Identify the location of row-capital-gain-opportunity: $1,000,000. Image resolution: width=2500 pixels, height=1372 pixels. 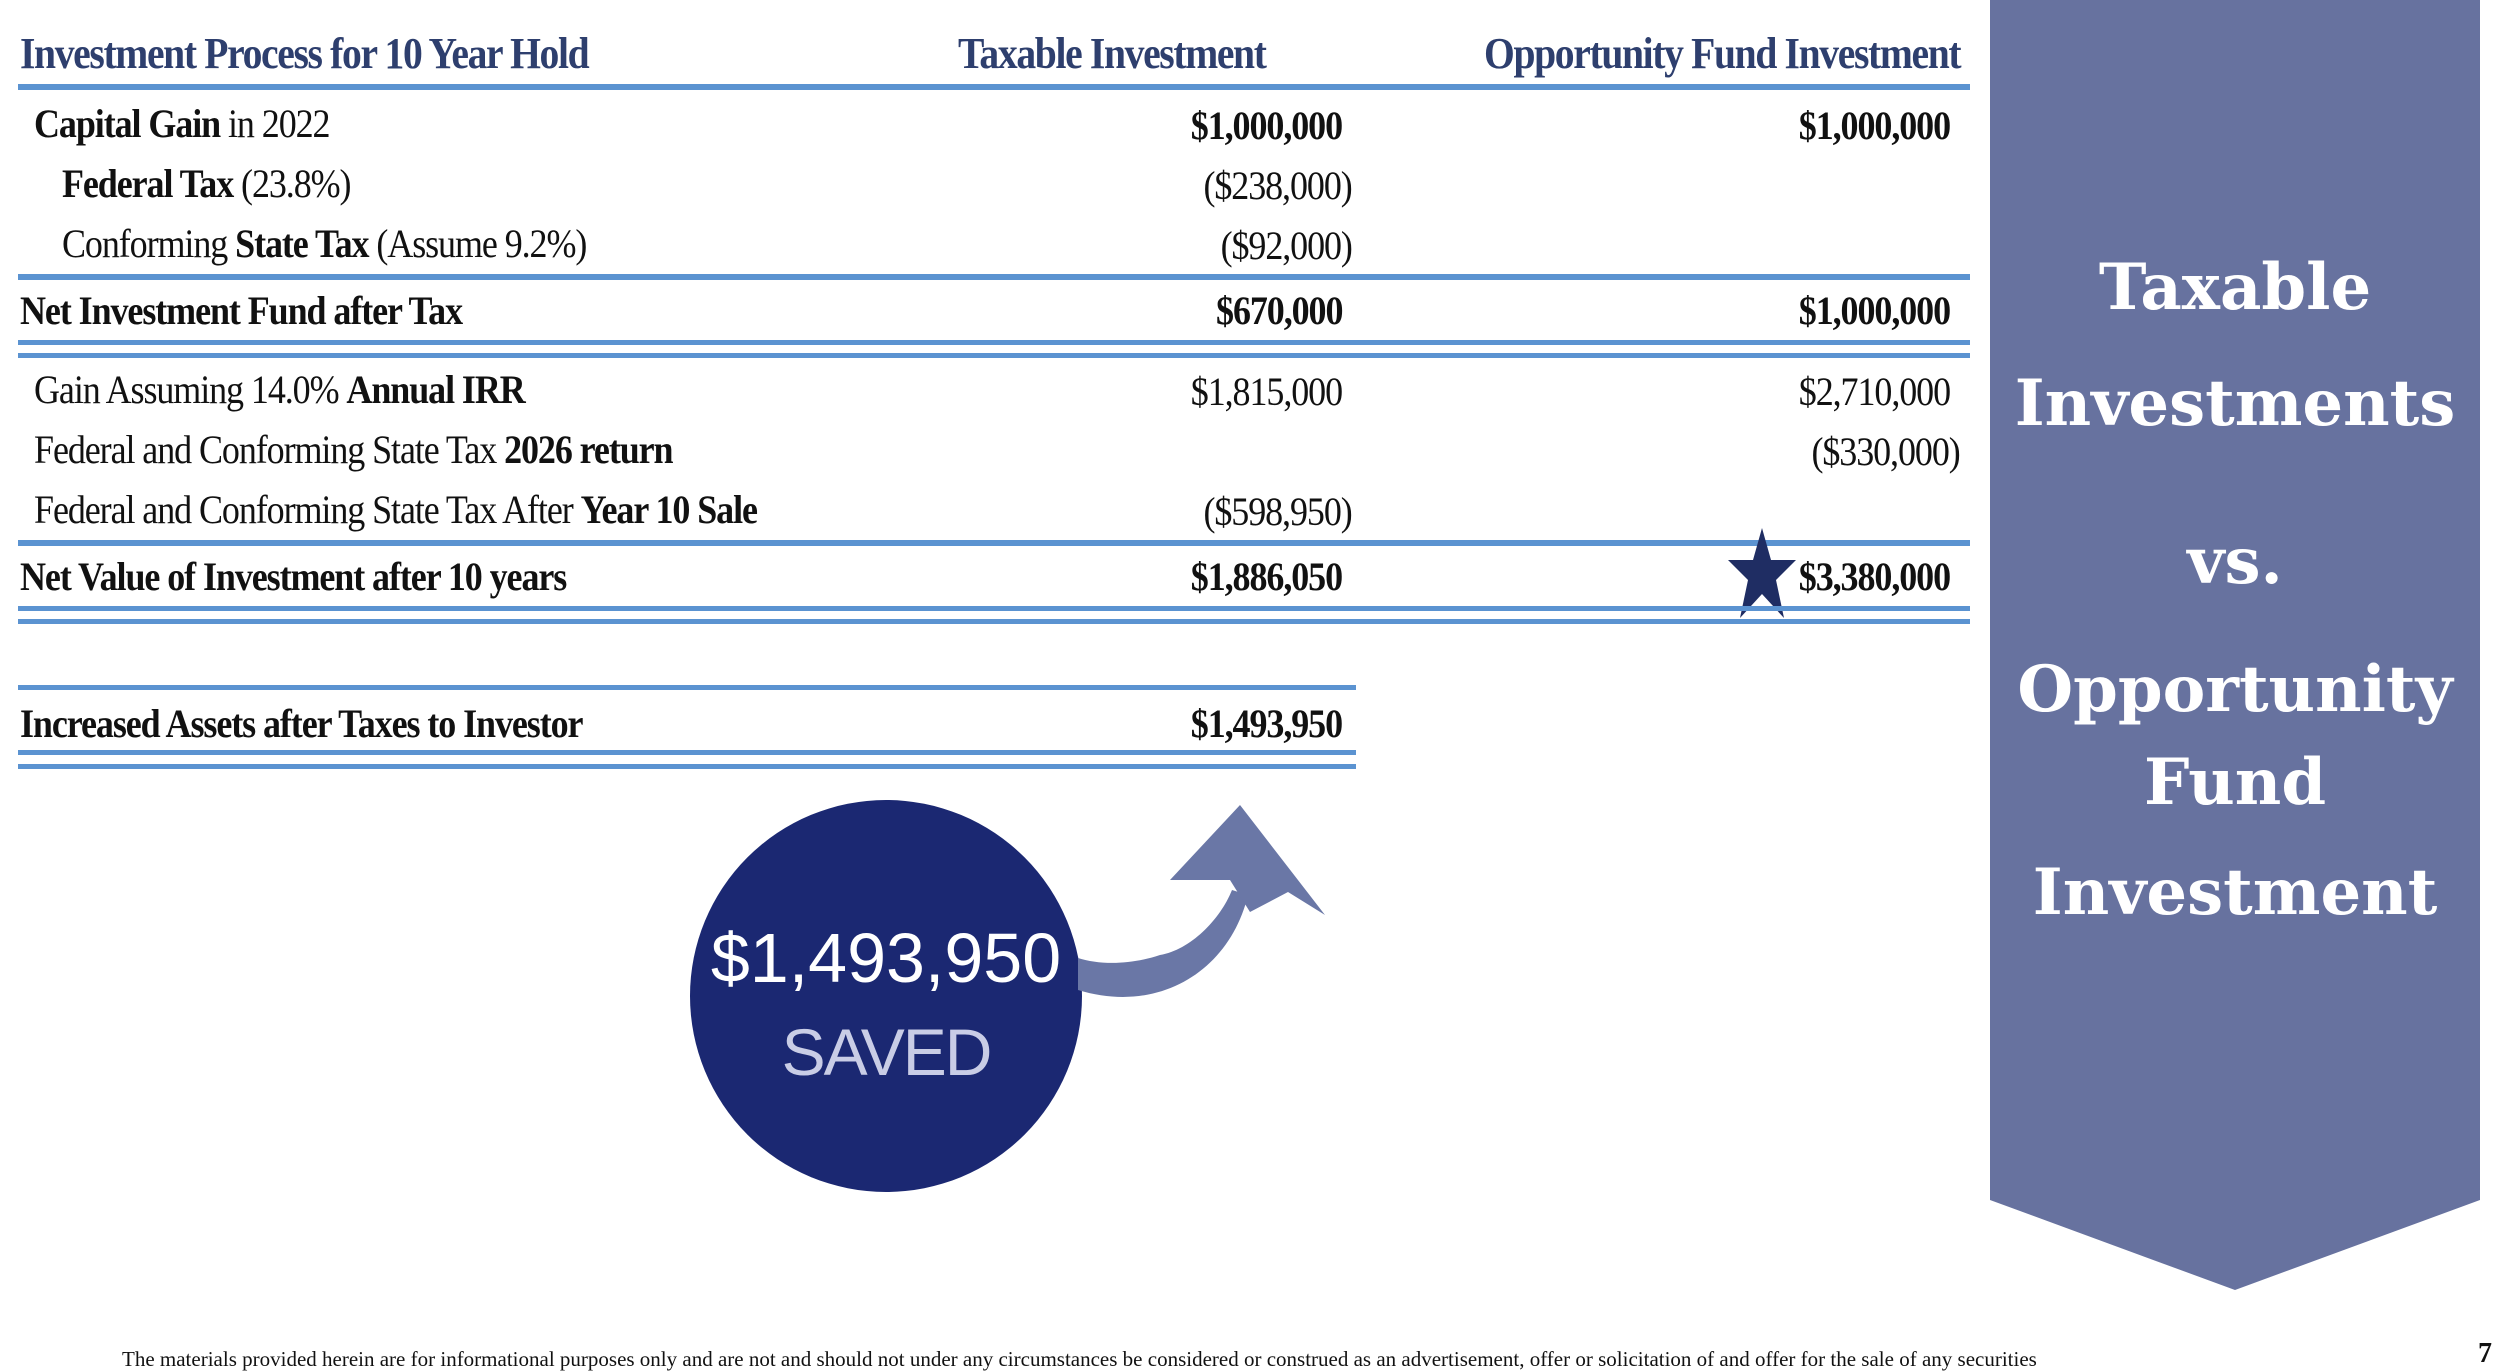
(1874, 125).